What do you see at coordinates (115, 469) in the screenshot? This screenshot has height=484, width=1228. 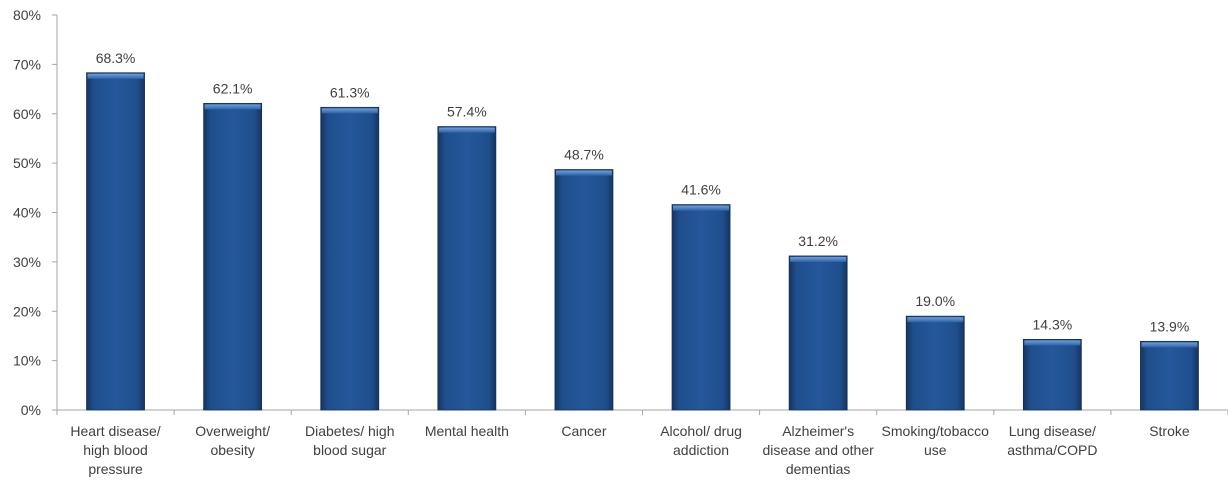 I see `x-category-line: pressure` at bounding box center [115, 469].